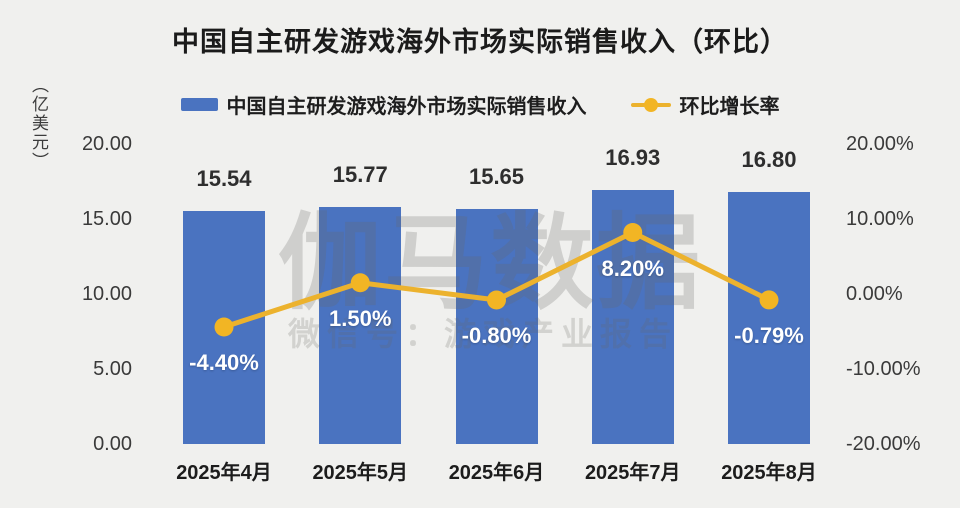 Image resolution: width=960 pixels, height=508 pixels. I want to click on x-axis-label: 2025年4月, so click(224, 473).